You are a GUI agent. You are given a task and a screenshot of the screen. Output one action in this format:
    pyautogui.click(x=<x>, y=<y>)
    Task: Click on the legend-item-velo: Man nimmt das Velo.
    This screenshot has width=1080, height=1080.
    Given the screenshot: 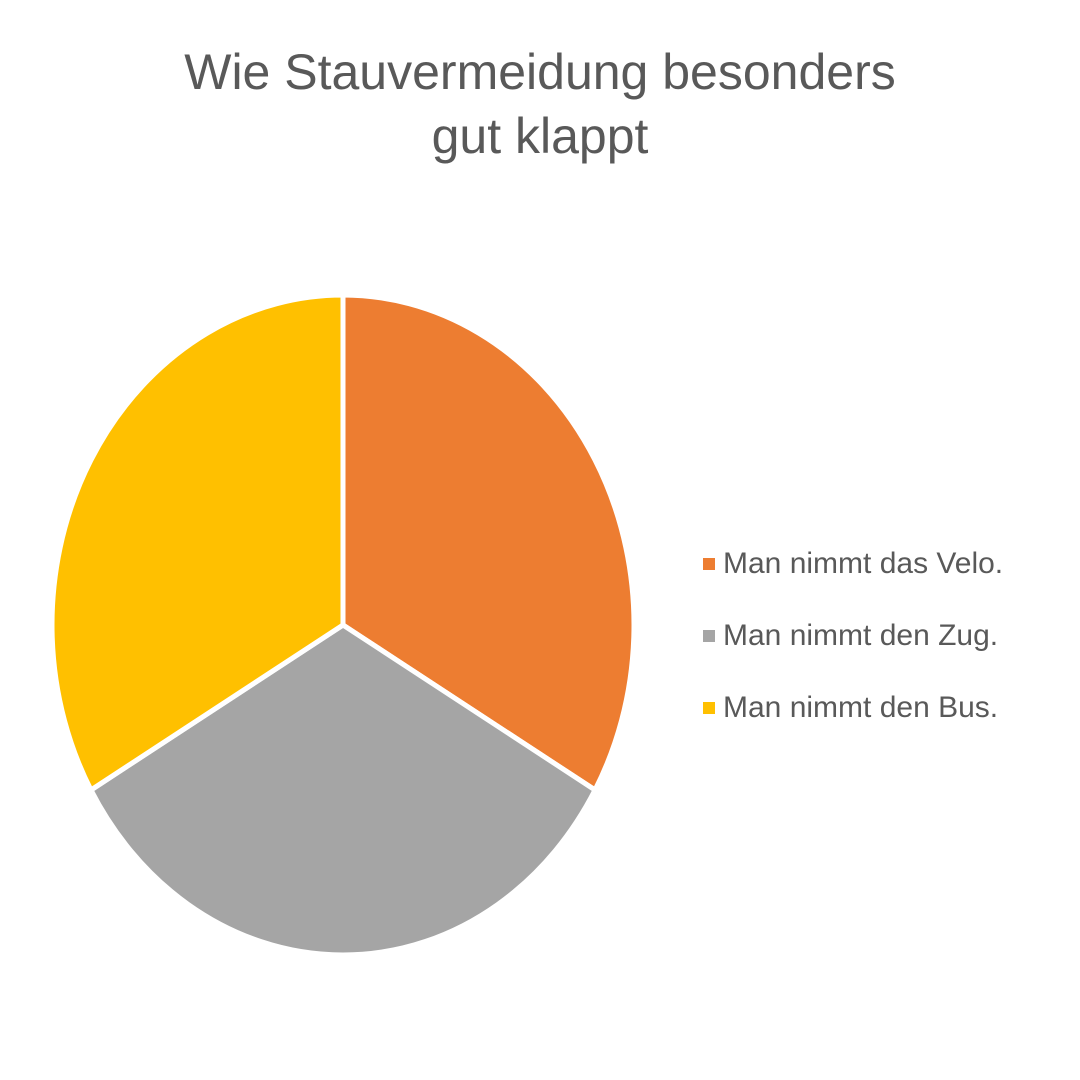 What is the action you would take?
    pyautogui.click(x=883, y=564)
    